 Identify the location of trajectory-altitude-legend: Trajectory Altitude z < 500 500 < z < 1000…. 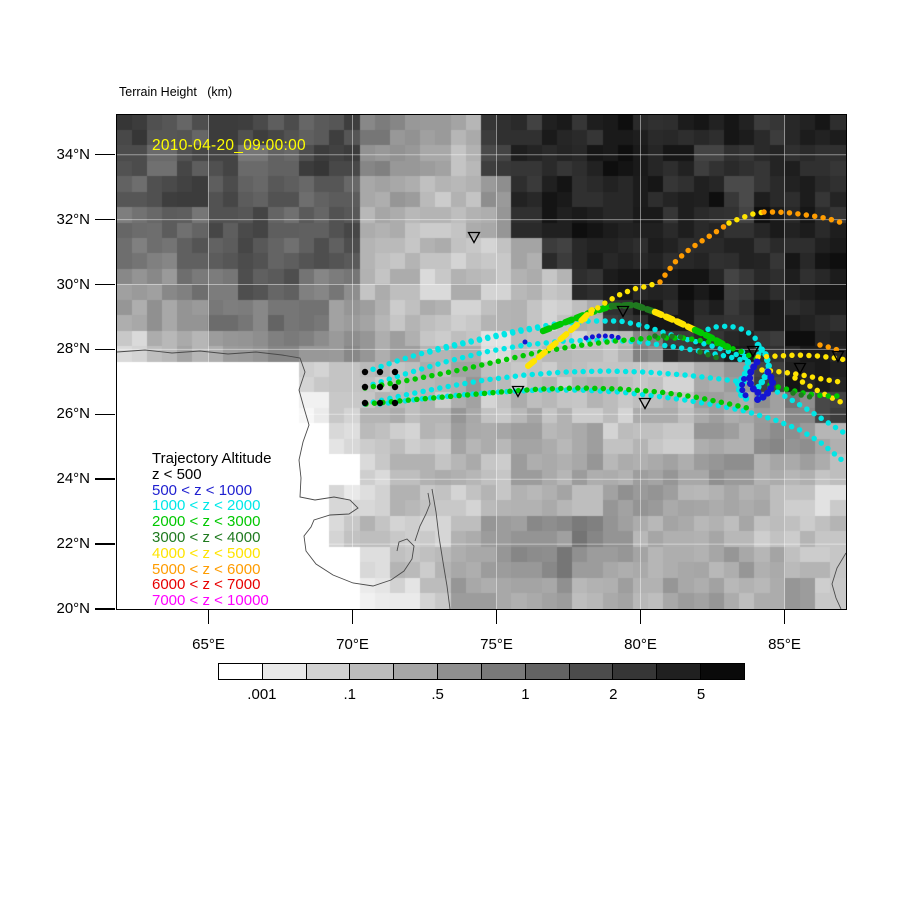
(212, 530).